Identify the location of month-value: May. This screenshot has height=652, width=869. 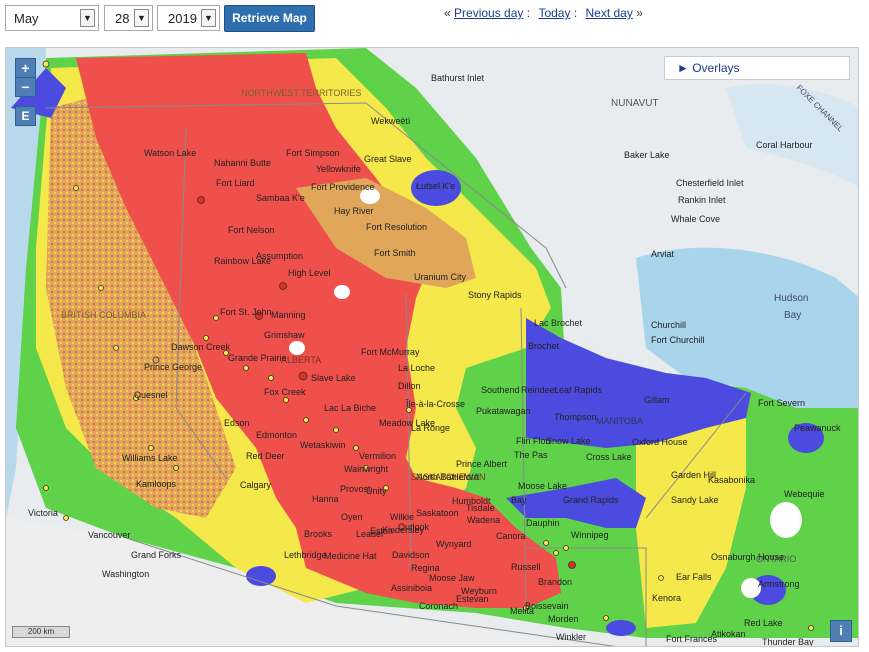
(26, 18).